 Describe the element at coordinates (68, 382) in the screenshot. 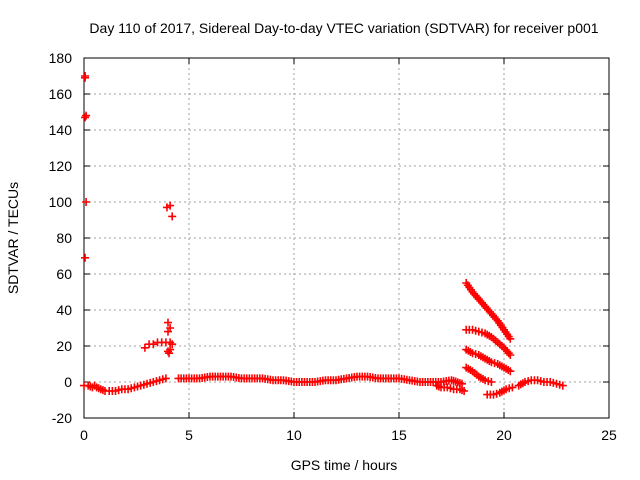

I see `y-tick-label: 0` at that location.